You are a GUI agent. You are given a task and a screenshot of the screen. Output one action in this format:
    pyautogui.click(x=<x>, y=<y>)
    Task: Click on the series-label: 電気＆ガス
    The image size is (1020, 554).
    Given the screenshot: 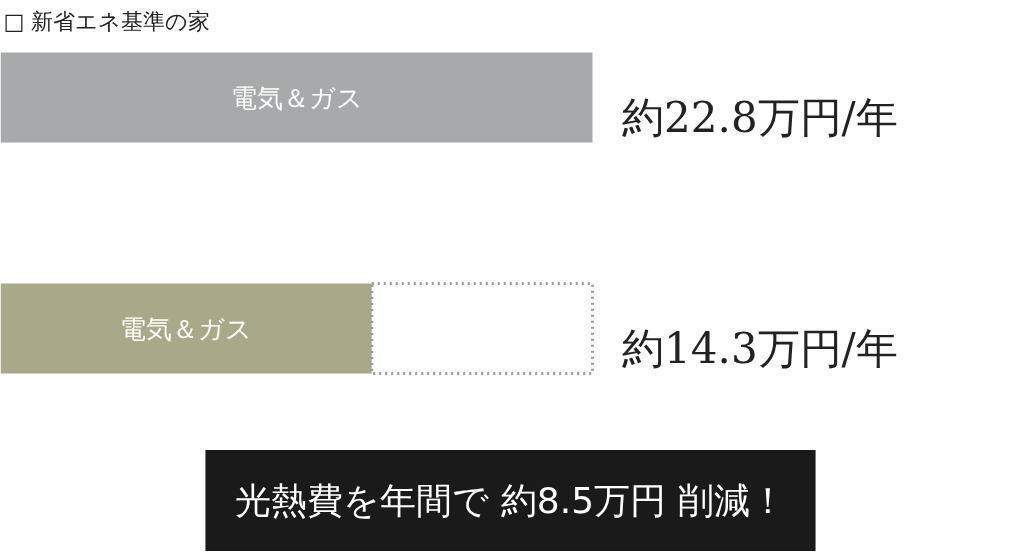 What is the action you would take?
    pyautogui.click(x=296, y=97)
    